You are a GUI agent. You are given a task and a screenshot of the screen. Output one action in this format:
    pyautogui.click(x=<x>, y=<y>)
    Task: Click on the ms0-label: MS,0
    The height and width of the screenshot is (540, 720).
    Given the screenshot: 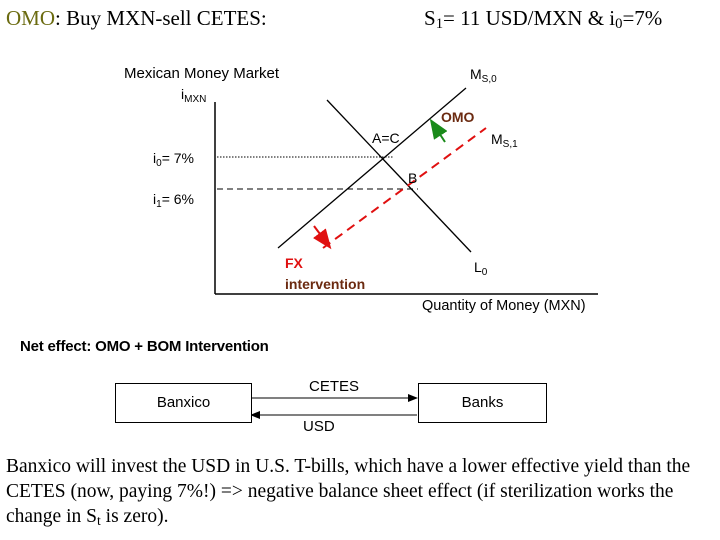 What is the action you would take?
    pyautogui.click(x=483, y=75)
    